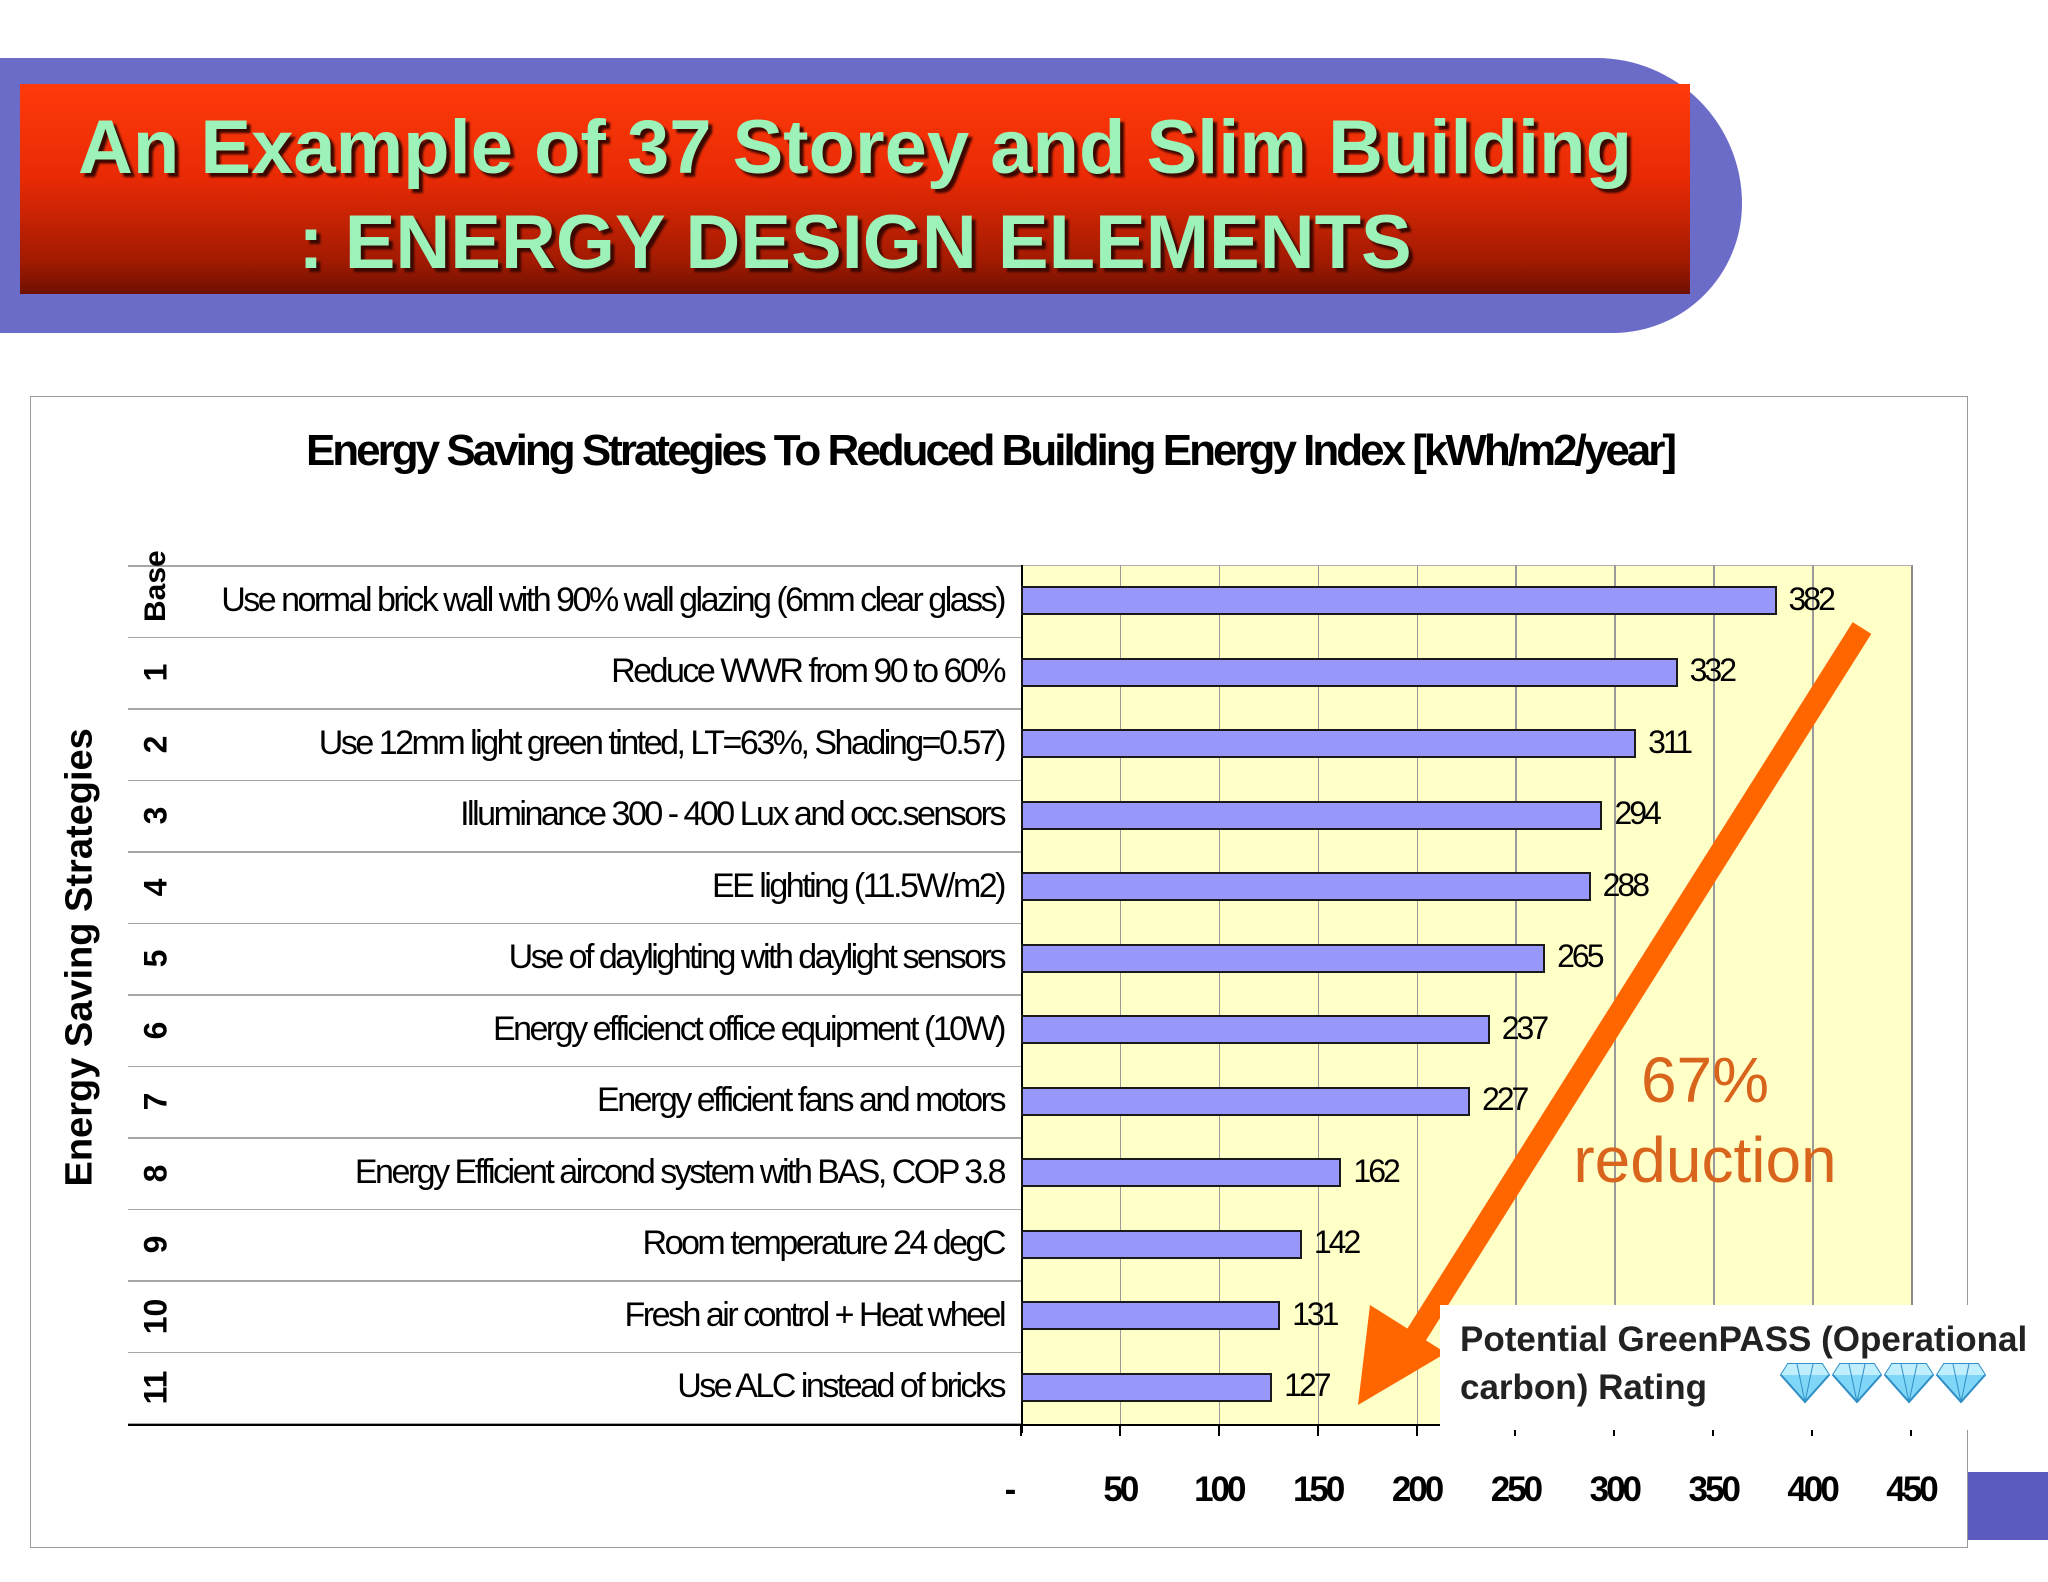 The image size is (2048, 1582). Describe the element at coordinates (1883, 1382) in the screenshot. I see `rating-diamonds` at that location.